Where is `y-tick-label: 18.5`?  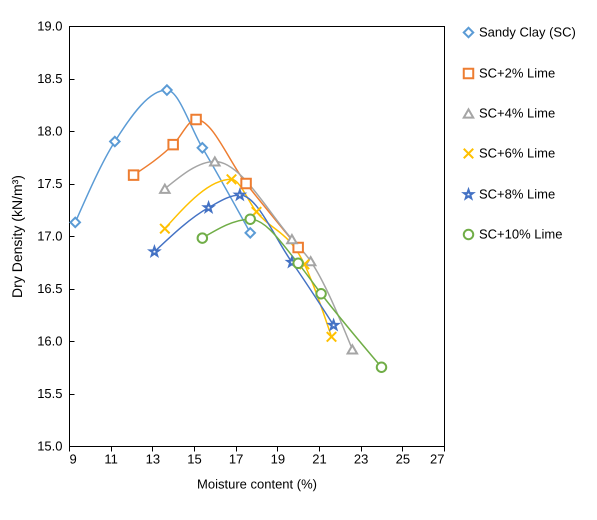
y-tick-label: 18.5 is located at coordinates (49, 78).